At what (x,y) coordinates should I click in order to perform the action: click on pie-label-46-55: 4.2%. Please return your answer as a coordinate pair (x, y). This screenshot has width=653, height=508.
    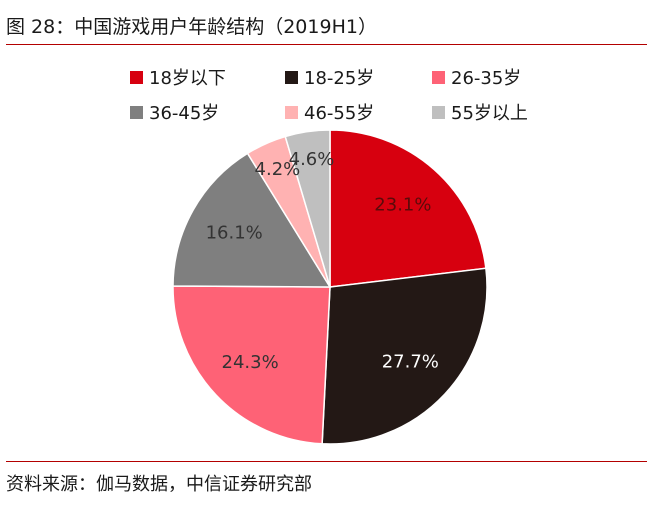
    Looking at the image, I should click on (278, 169).